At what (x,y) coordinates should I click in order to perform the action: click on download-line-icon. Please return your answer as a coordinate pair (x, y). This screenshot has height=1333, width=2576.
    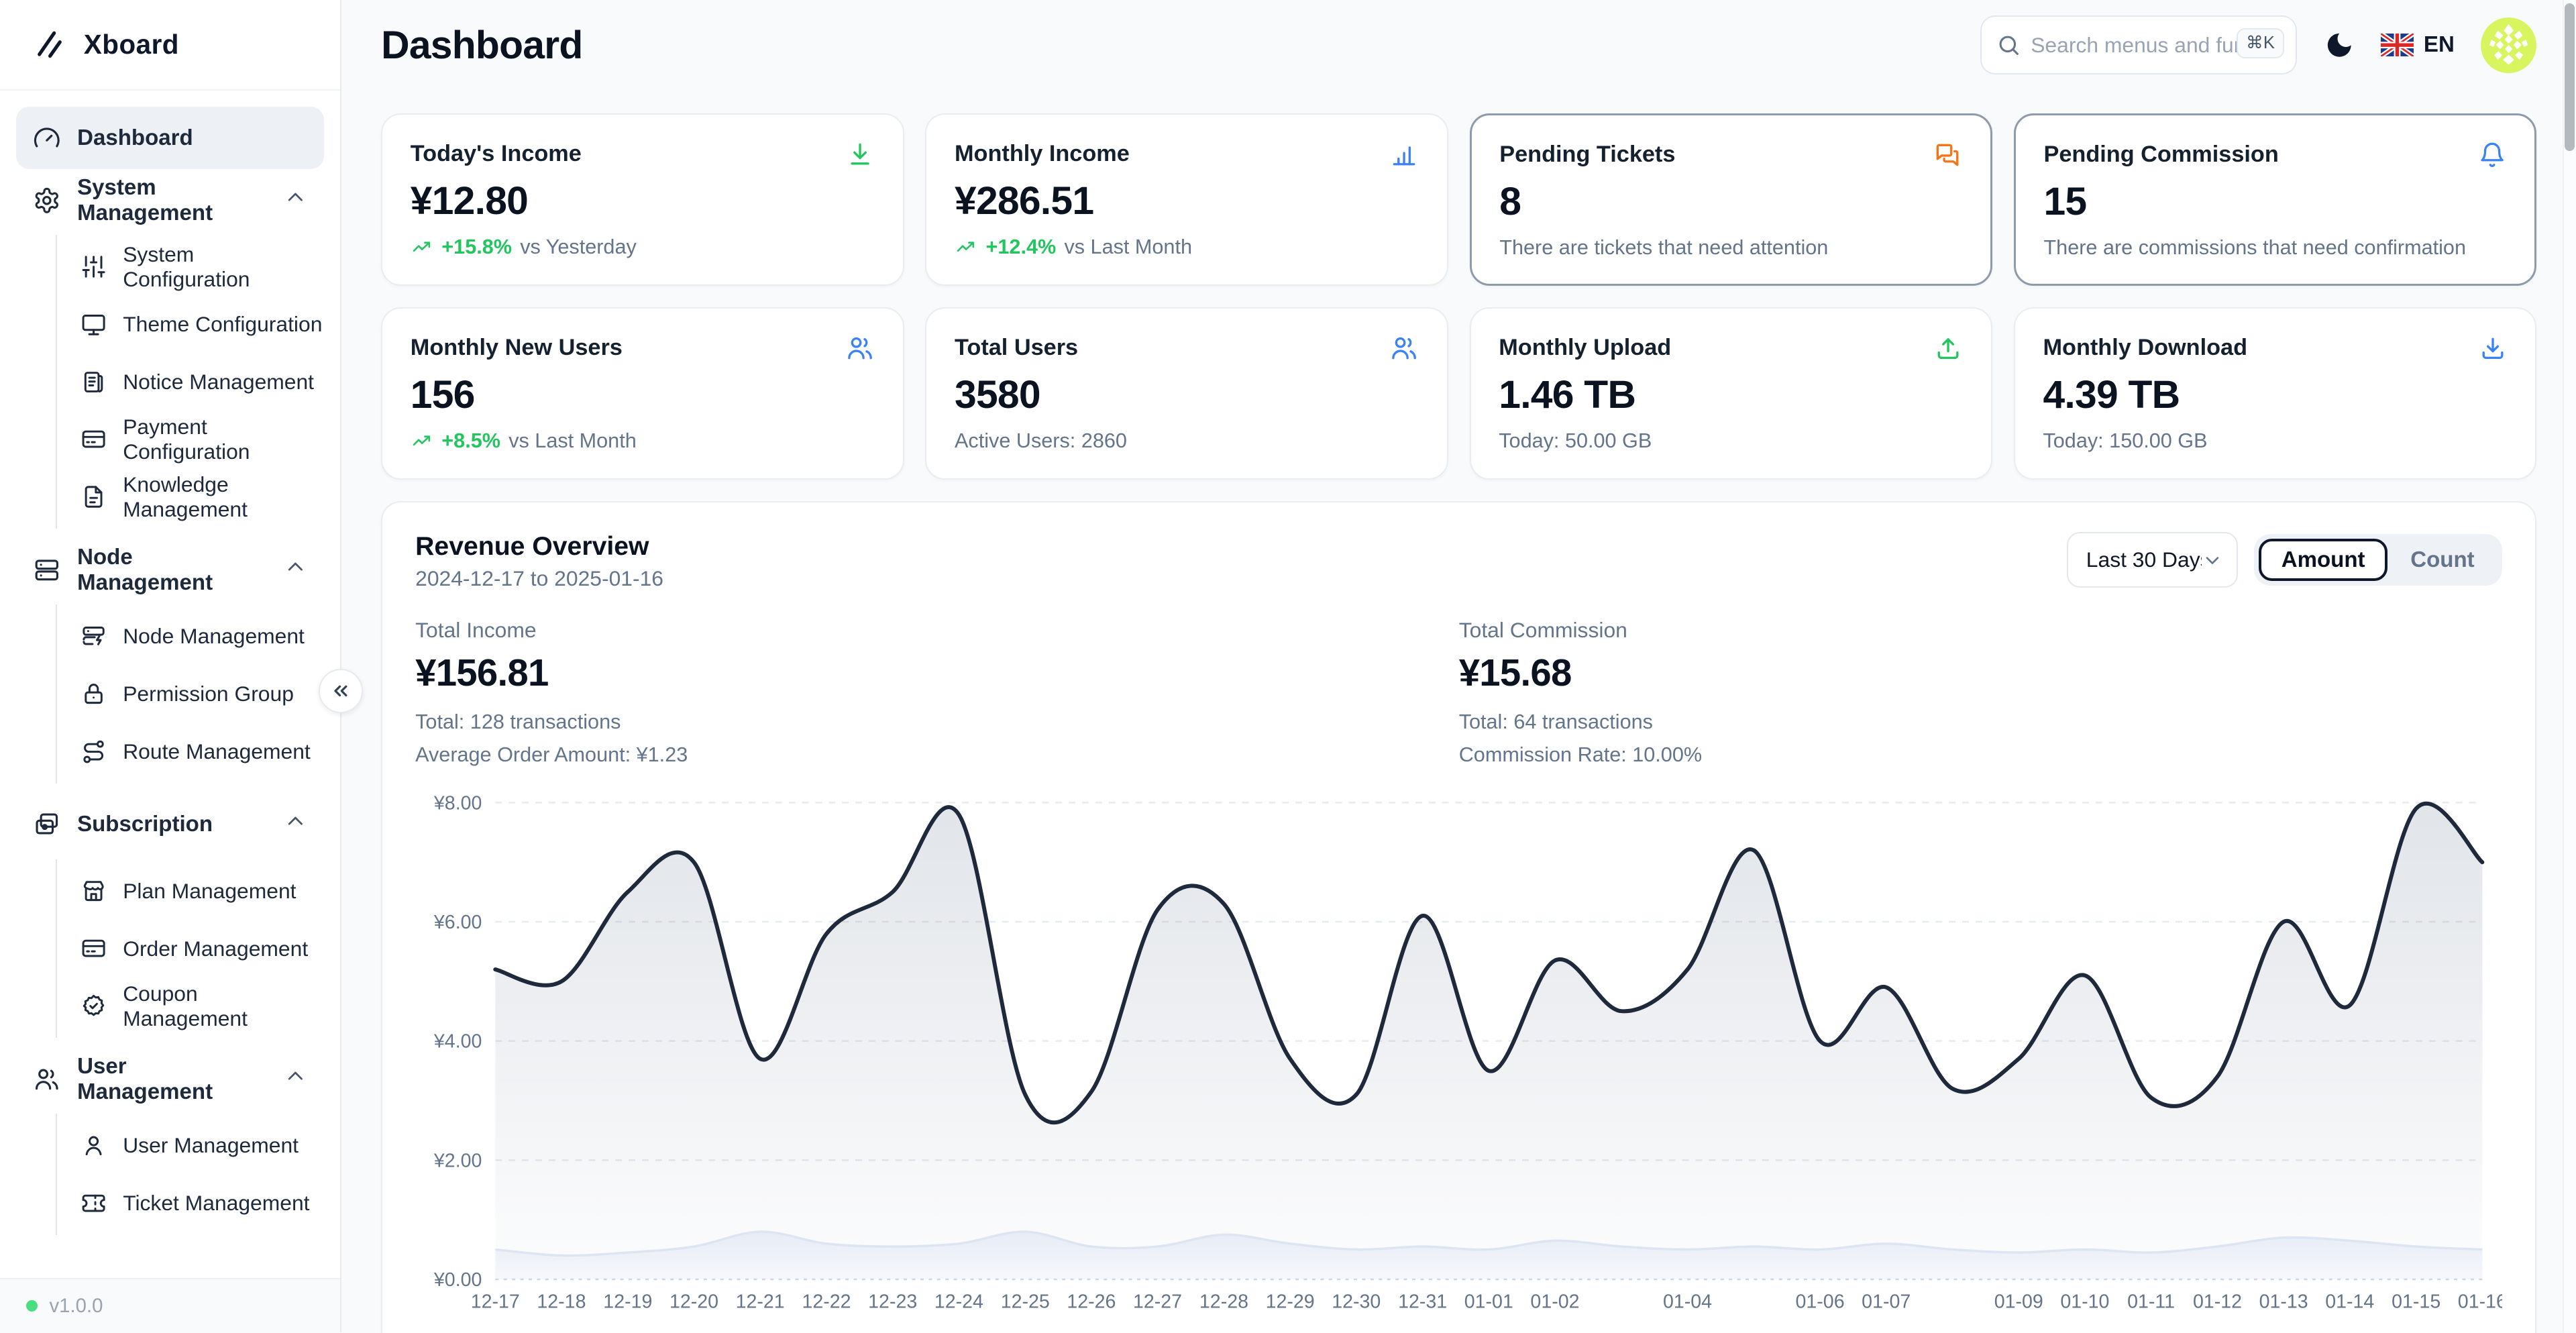
    Looking at the image, I should click on (860, 154).